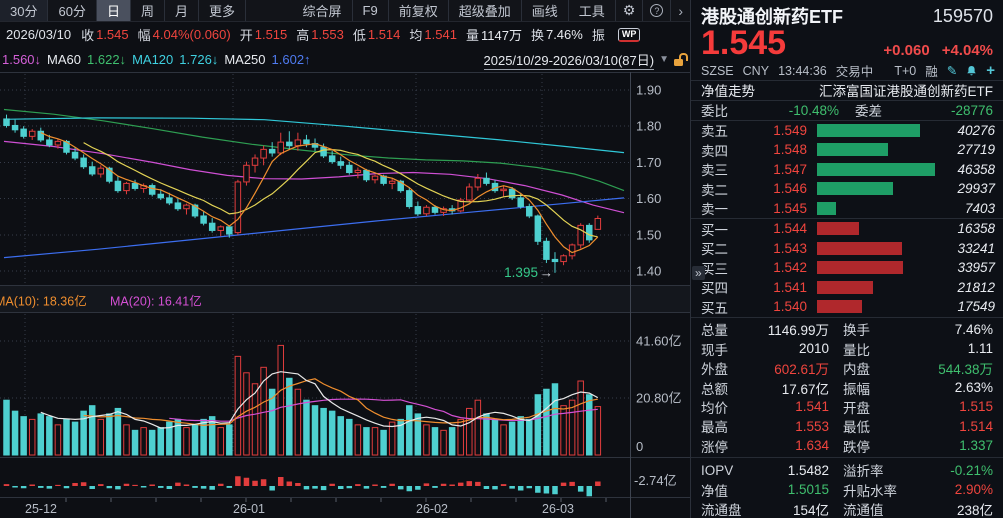  Describe the element at coordinates (744, 43) in the screenshot. I see `last-price: 1.545` at that location.